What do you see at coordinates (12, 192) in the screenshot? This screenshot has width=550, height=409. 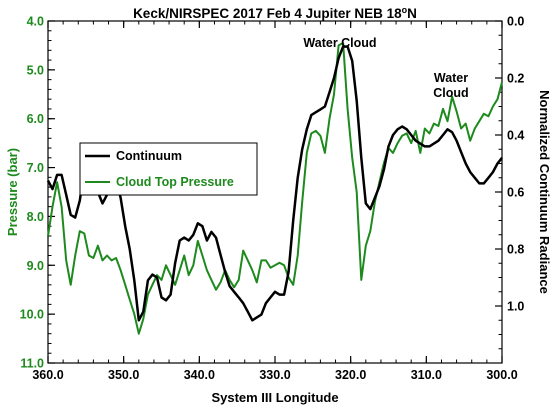 I see `left-y-axis-label: Pressure (bar)` at bounding box center [12, 192].